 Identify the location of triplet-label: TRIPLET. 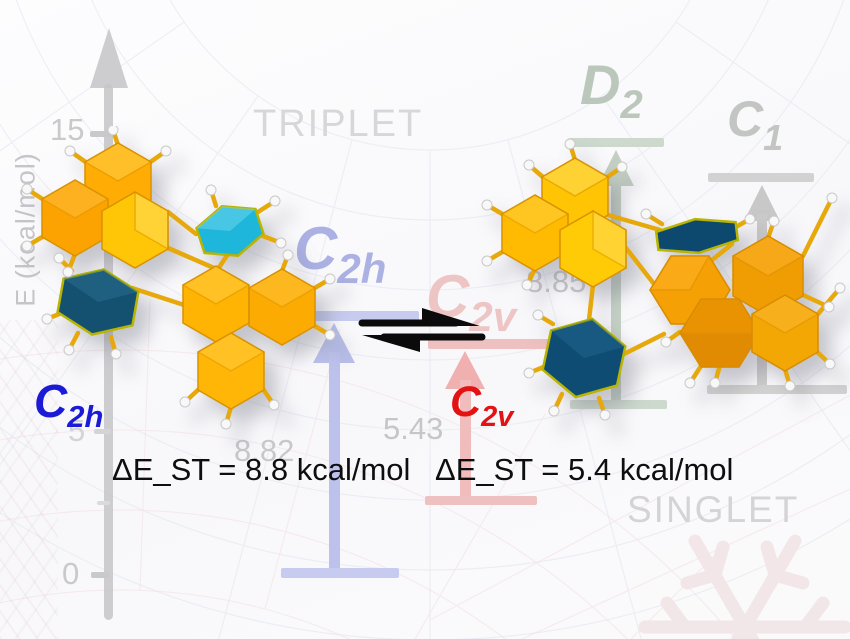
(338, 124).